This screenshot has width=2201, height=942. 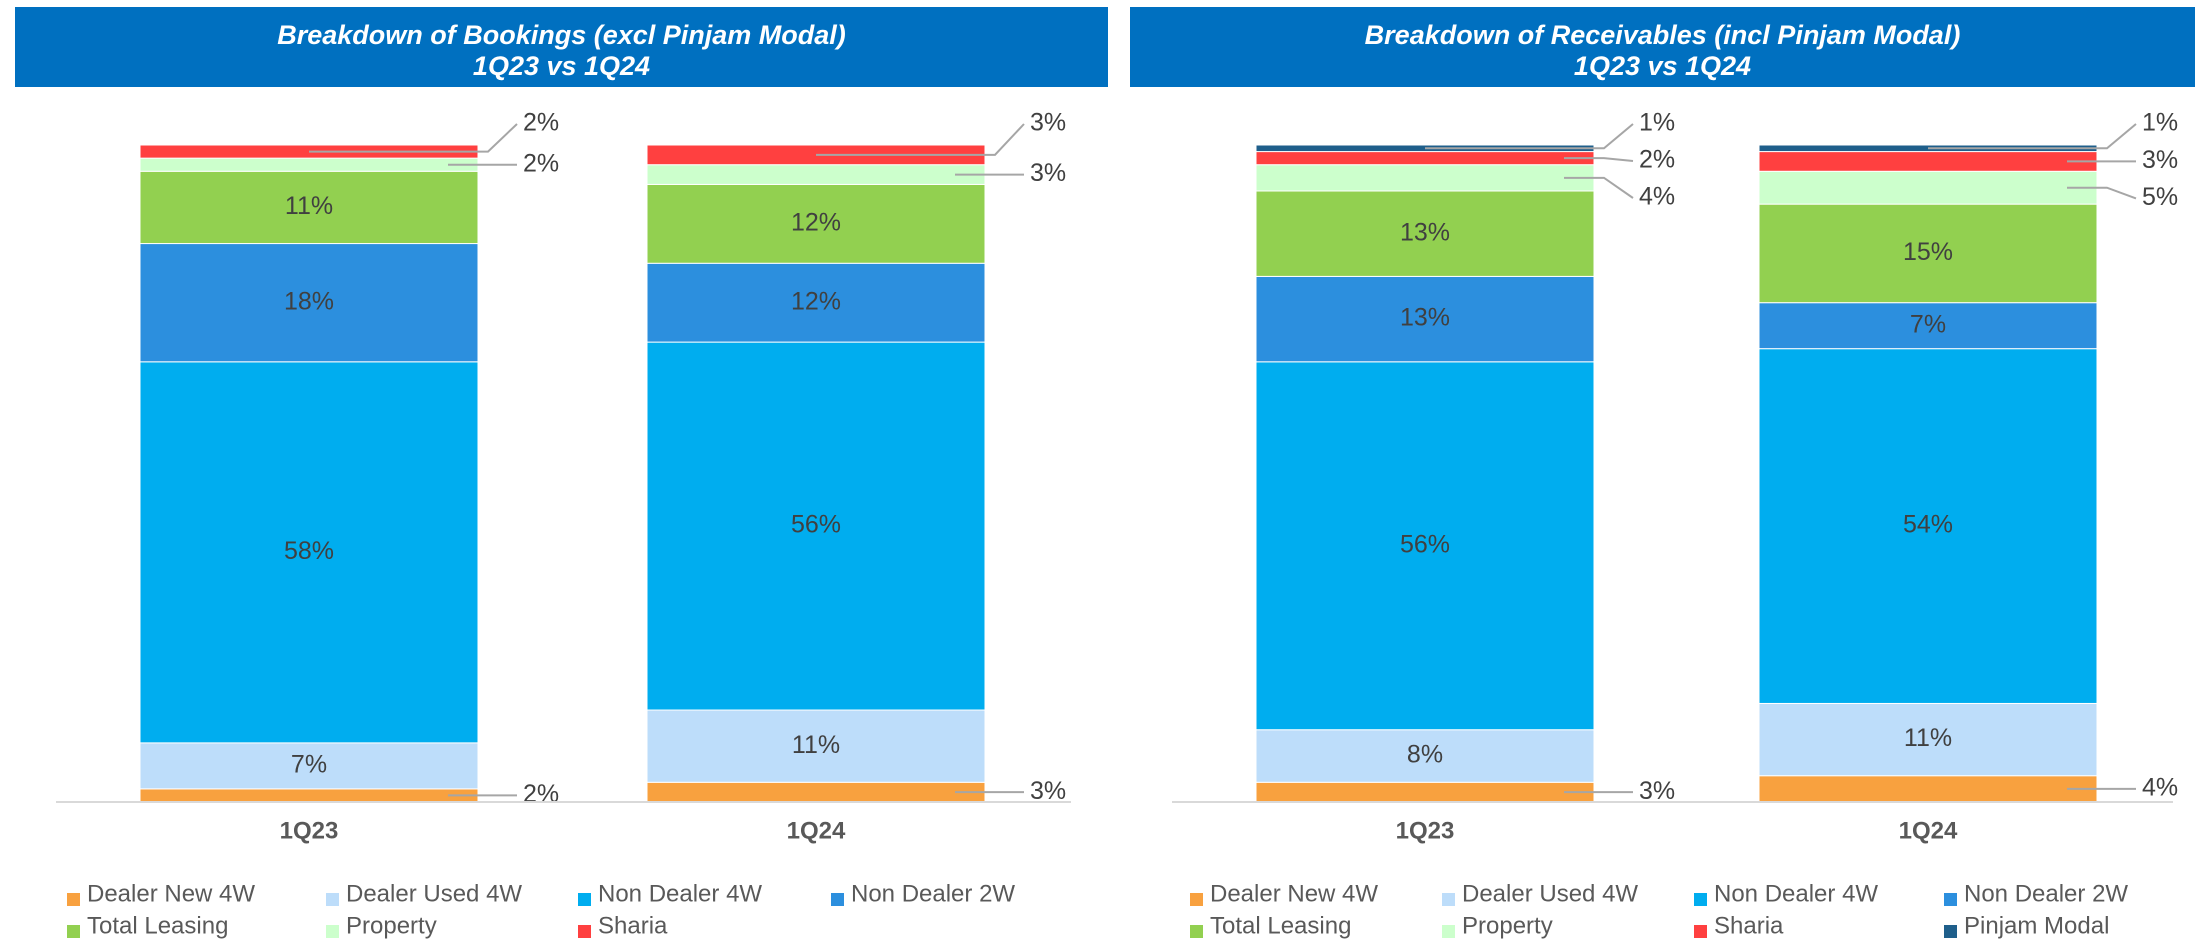 I want to click on chart-header, so click(x=561, y=47).